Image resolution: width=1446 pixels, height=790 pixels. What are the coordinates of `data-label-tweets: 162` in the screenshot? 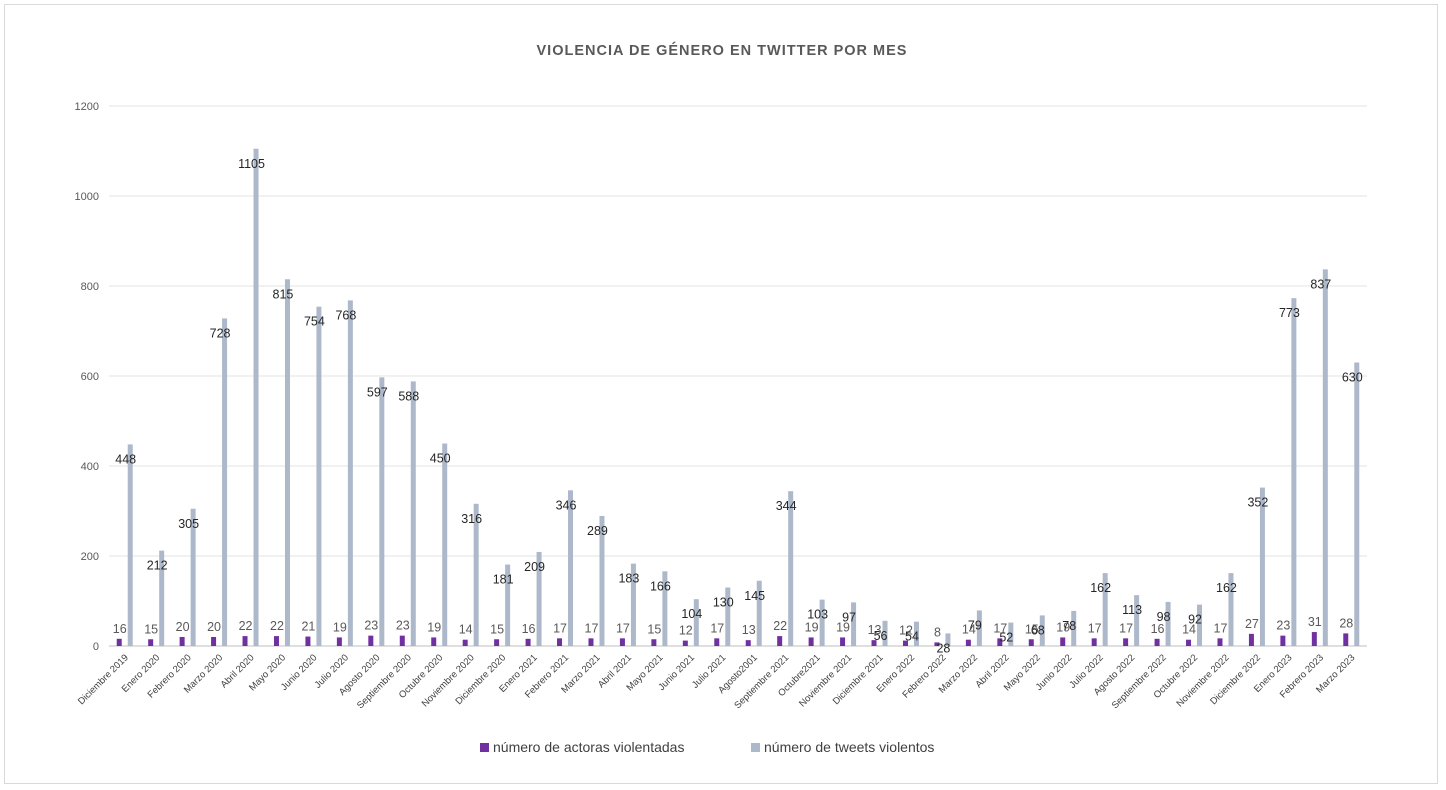 It's located at (1226, 588).